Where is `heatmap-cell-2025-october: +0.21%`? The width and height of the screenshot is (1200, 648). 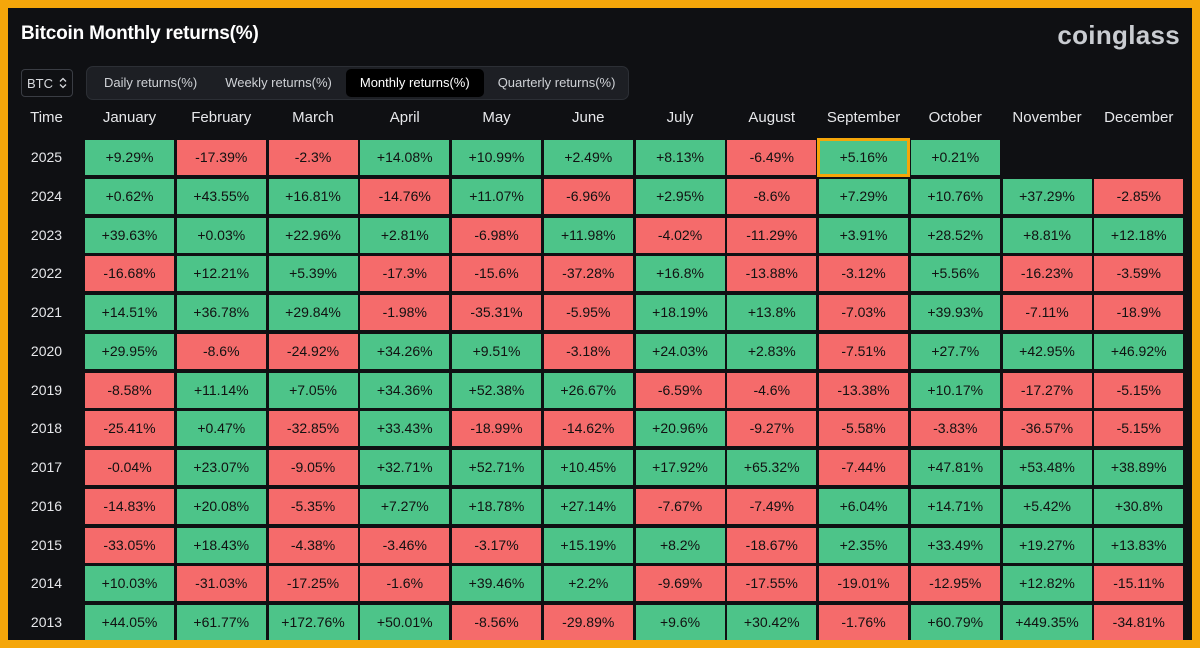
heatmap-cell-2025-october: +0.21% is located at coordinates (955, 157).